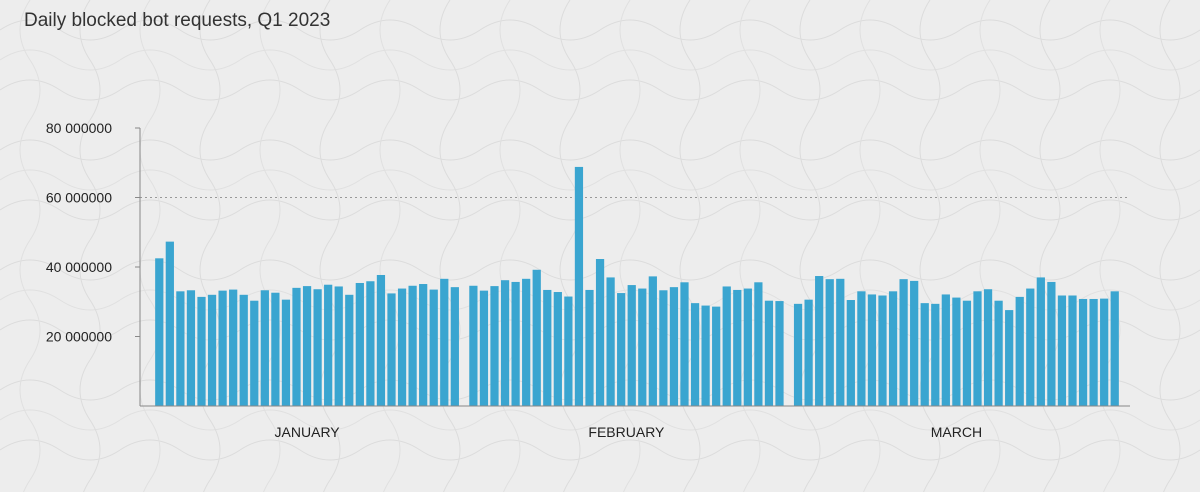 The width and height of the screenshot is (1200, 492). Describe the element at coordinates (79, 267) in the screenshot. I see `y-tick-label: 40 000000` at that location.